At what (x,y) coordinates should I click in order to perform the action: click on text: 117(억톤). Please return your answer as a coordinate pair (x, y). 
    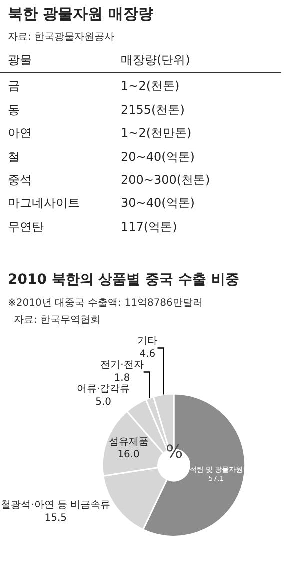
    Looking at the image, I should click on (149, 227).